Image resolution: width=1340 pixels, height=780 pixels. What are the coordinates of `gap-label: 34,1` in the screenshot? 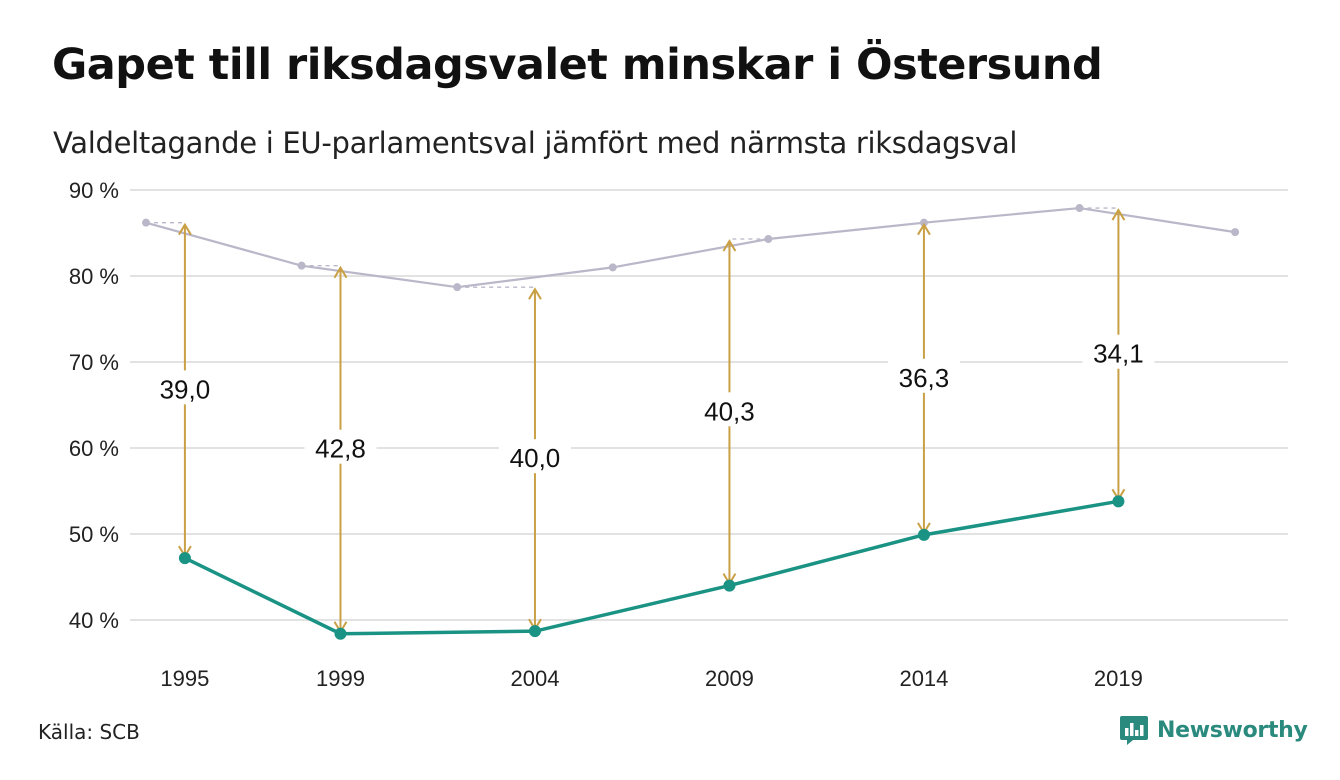 It's located at (1118, 354).